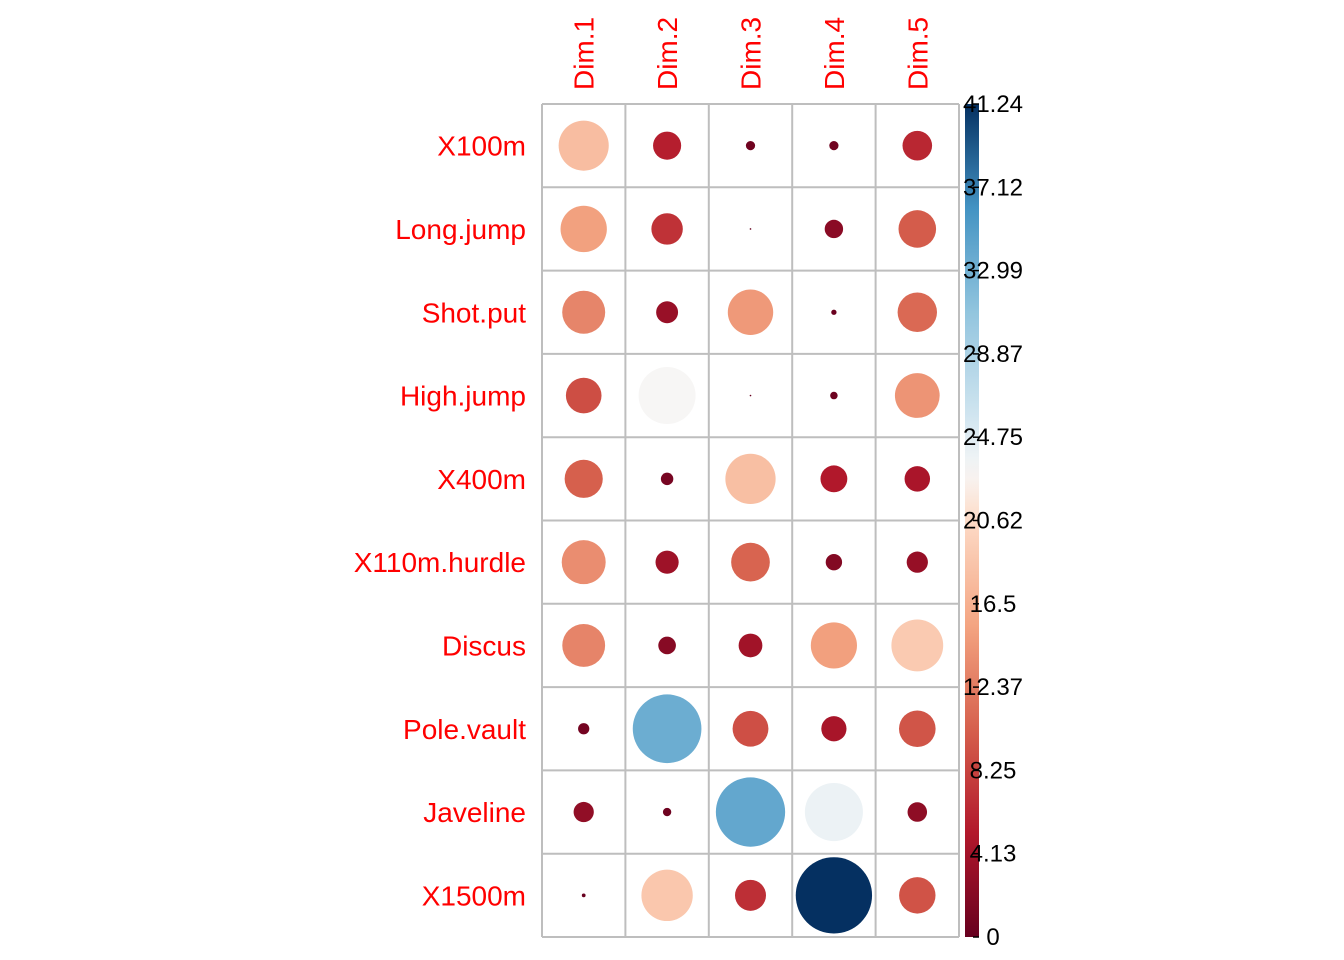 The height and width of the screenshot is (960, 1344). What do you see at coordinates (993, 770) in the screenshot?
I see `colorbar-tick-label: 8.25` at bounding box center [993, 770].